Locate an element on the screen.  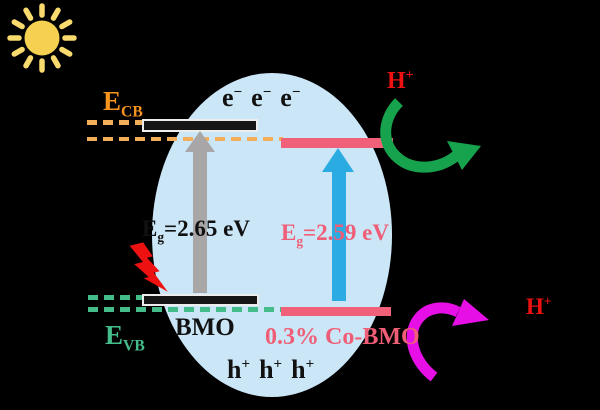
bandgap-cobmo-label: Eg=2.59 eV is located at coordinates (335, 234).